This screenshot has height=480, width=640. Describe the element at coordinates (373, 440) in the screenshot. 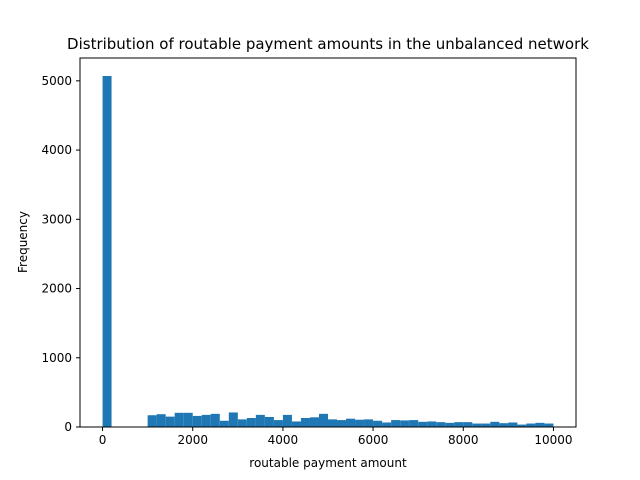

I see `x-tick-label: 6000` at that location.